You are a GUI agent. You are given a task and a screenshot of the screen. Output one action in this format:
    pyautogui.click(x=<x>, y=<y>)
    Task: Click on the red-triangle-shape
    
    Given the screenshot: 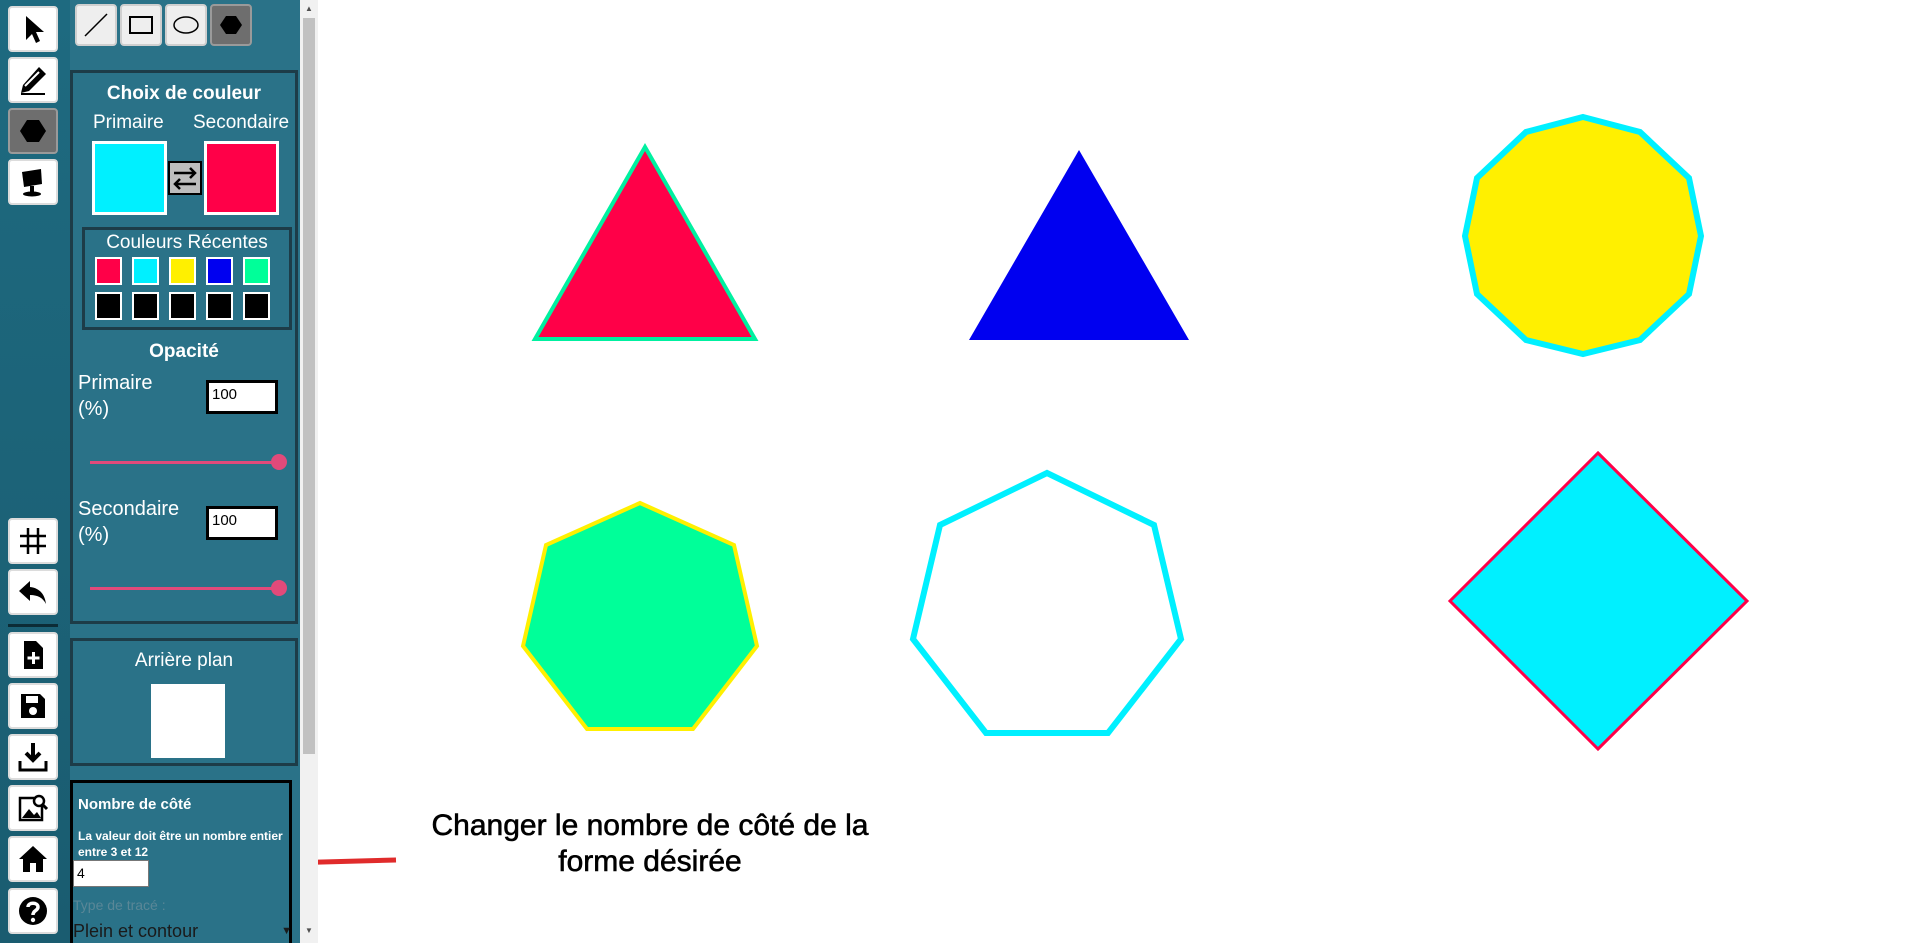 What is the action you would take?
    pyautogui.click(x=645, y=241)
    